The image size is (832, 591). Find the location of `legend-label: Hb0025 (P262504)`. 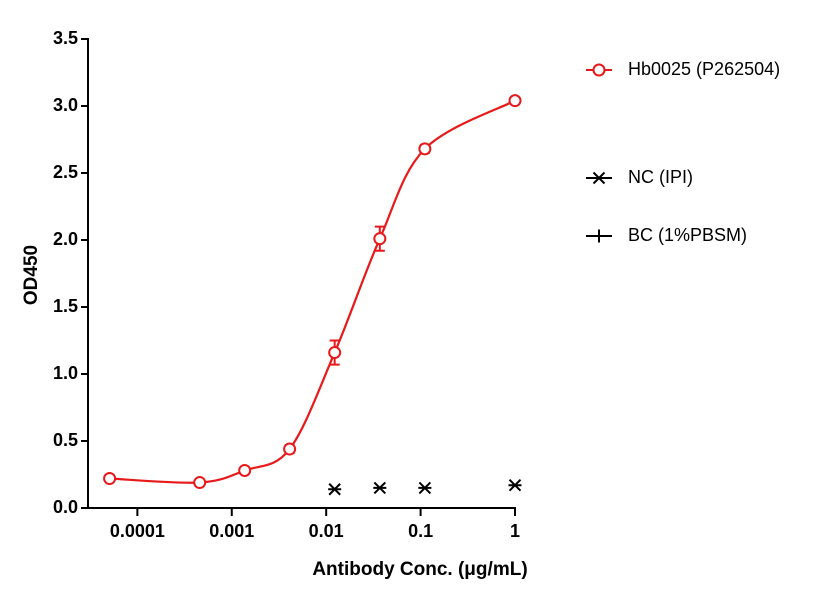

legend-label: Hb0025 (P262504) is located at coordinates (704, 69).